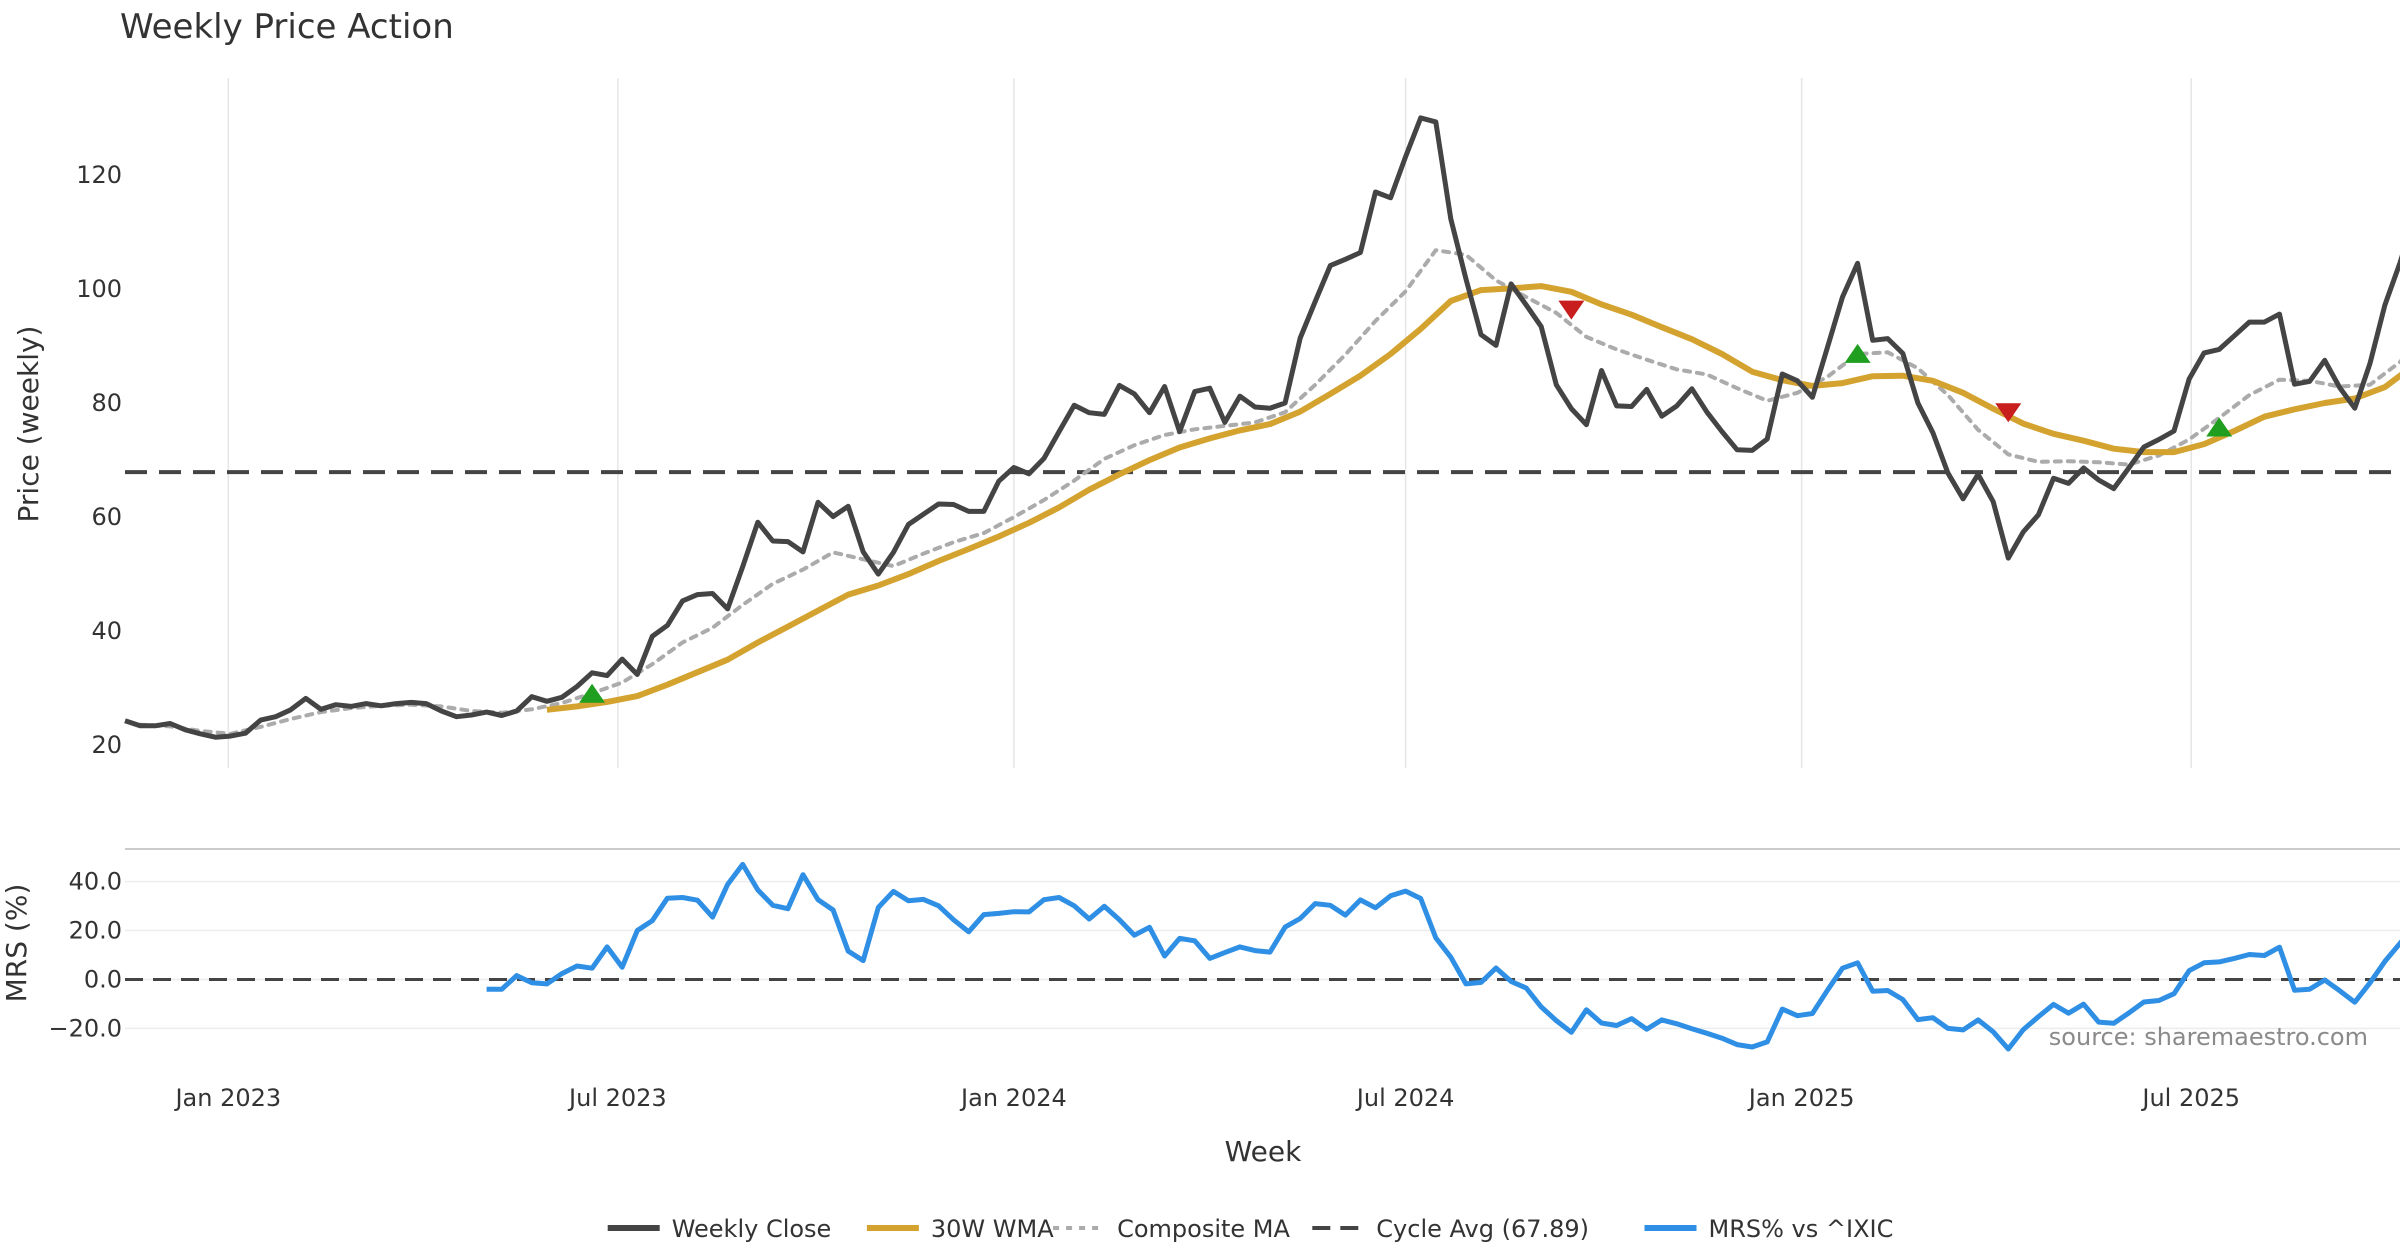 The image size is (2400, 1260). Describe the element at coordinates (106, 745) in the screenshot. I see `price-y-tick-label: 20` at that location.